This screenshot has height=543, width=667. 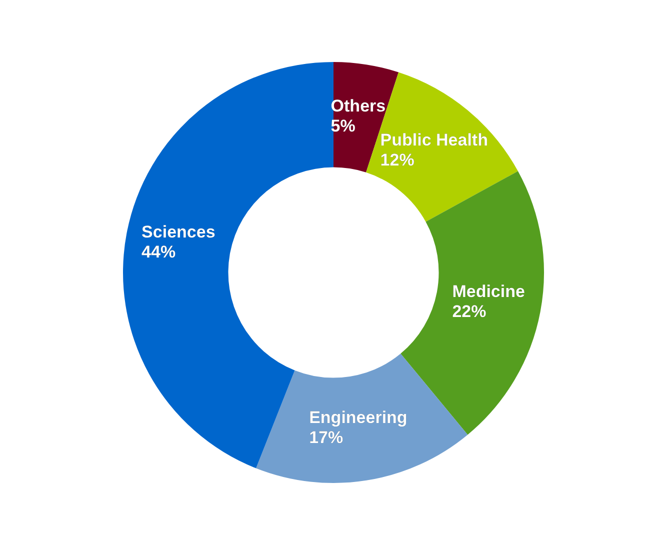 I want to click on slice-label: Sciences, so click(x=179, y=232).